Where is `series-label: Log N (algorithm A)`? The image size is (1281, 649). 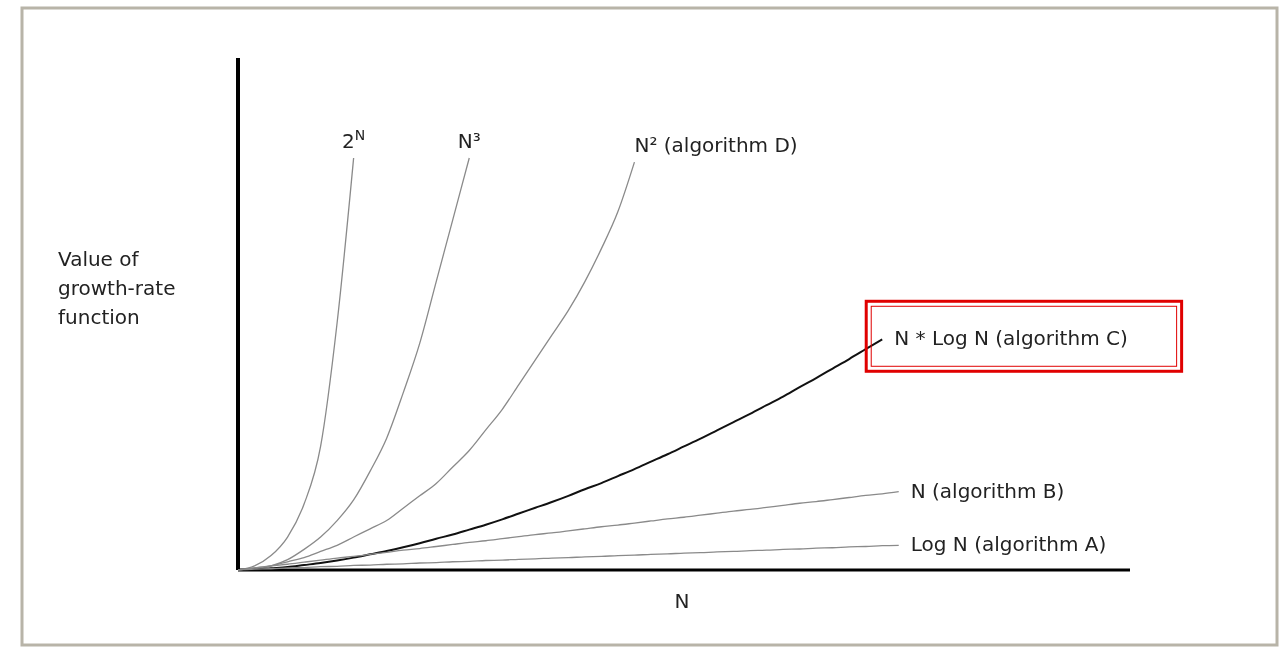 series-label: Log N (algorithm A) is located at coordinates (1008, 544).